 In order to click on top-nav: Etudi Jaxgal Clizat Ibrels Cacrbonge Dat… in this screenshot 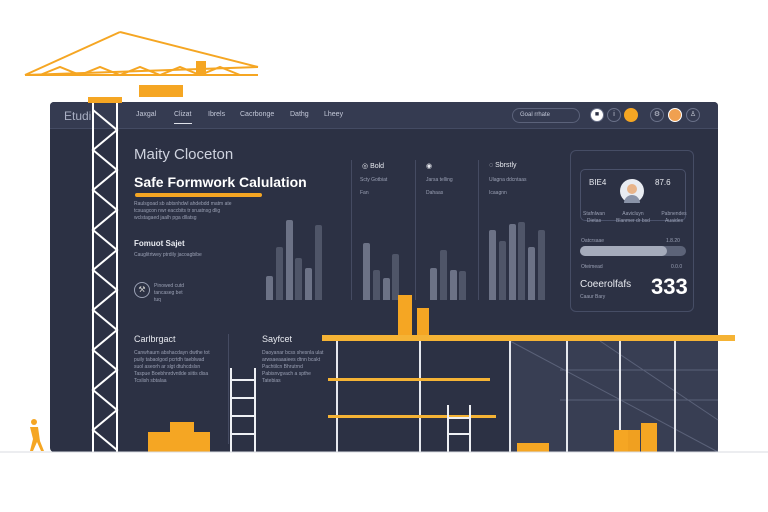, I will do `click(384, 115)`.